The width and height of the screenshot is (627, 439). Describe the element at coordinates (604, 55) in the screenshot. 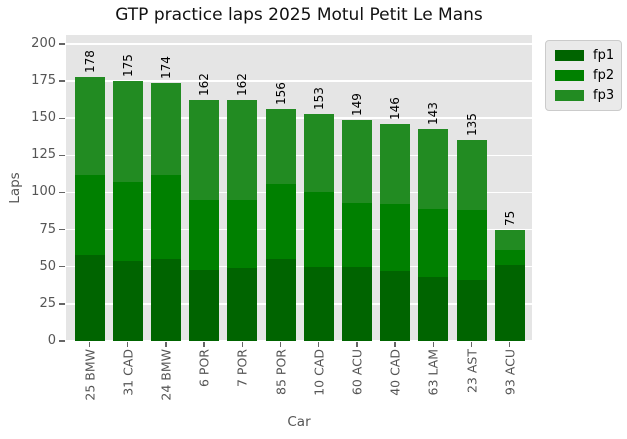

I see `legend-label-fp1: fp1` at that location.